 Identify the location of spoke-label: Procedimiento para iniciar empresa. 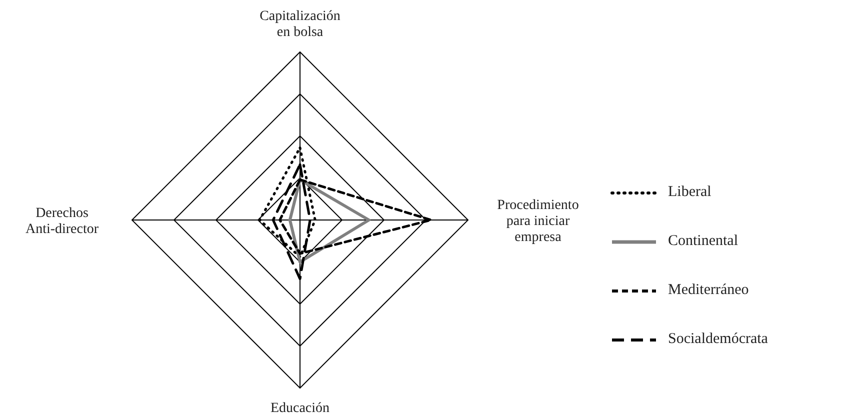
(538, 221).